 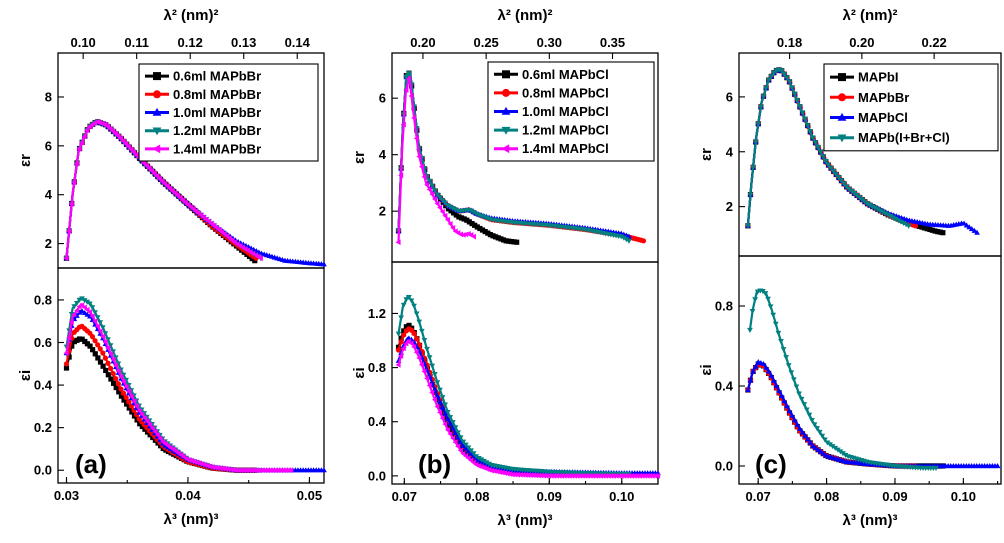 What do you see at coordinates (43, 427) in the screenshot?
I see `lower-y-tick-label: 0.2` at bounding box center [43, 427].